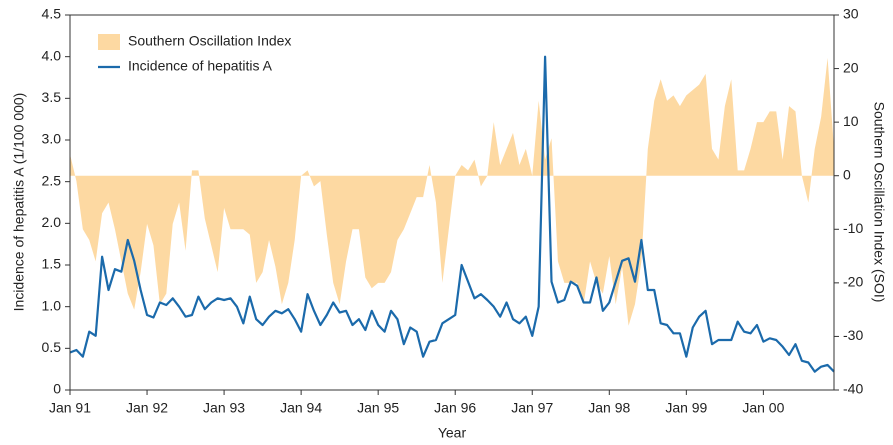 This screenshot has height=445, width=893. What do you see at coordinates (200, 66) in the screenshot?
I see `legend-label: Incidence of hepatitis A` at bounding box center [200, 66].